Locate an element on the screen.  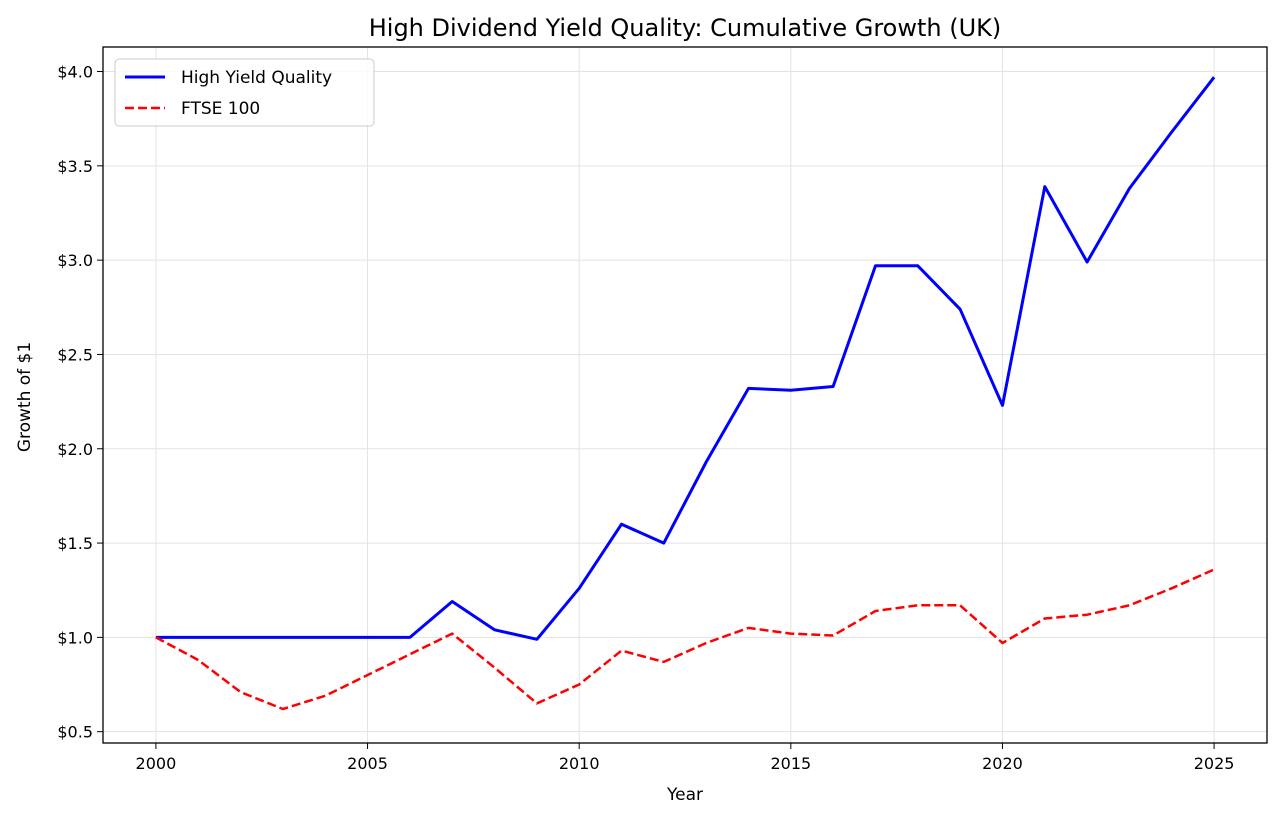
y-tick-label: $1.5 is located at coordinates (75, 543).